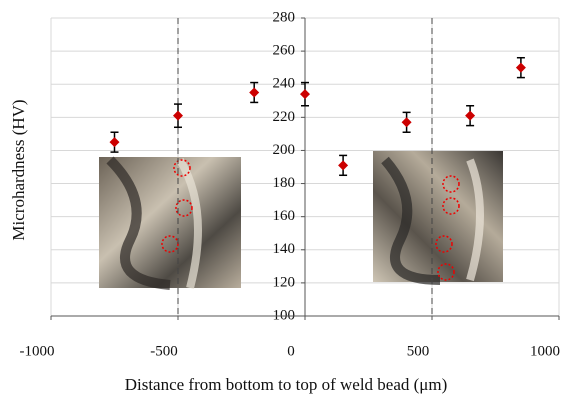 The width and height of the screenshot is (577, 401). What do you see at coordinates (284, 249) in the screenshot?
I see `y-tick-label: 140` at bounding box center [284, 249].